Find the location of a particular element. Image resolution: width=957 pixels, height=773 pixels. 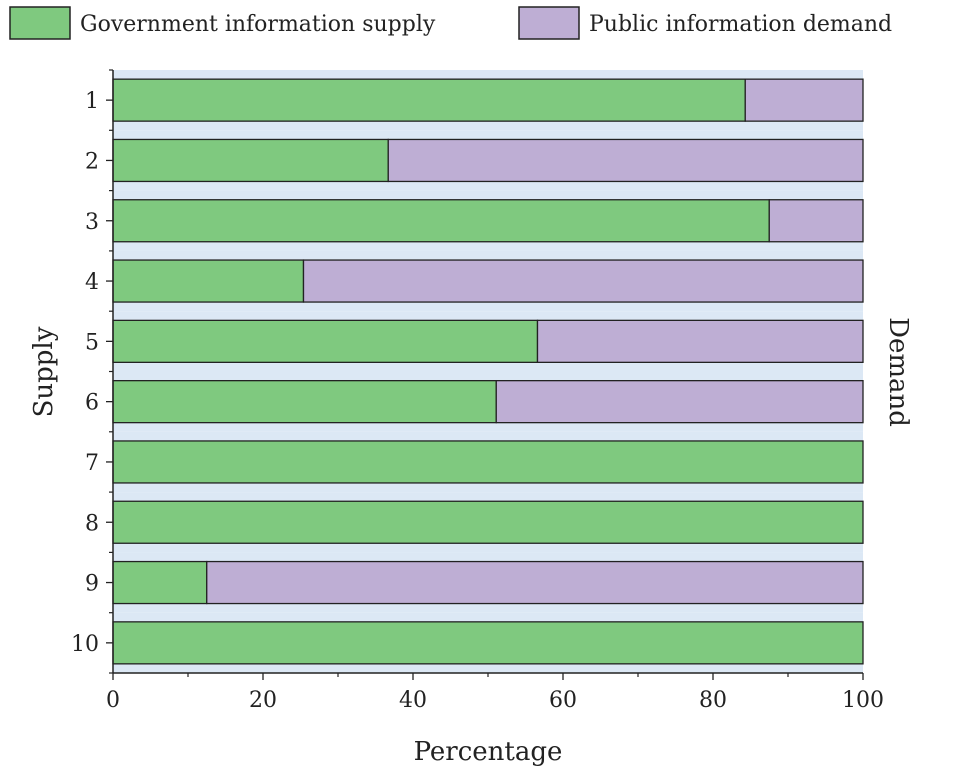

y-tick-label: 1 is located at coordinates (92, 101).